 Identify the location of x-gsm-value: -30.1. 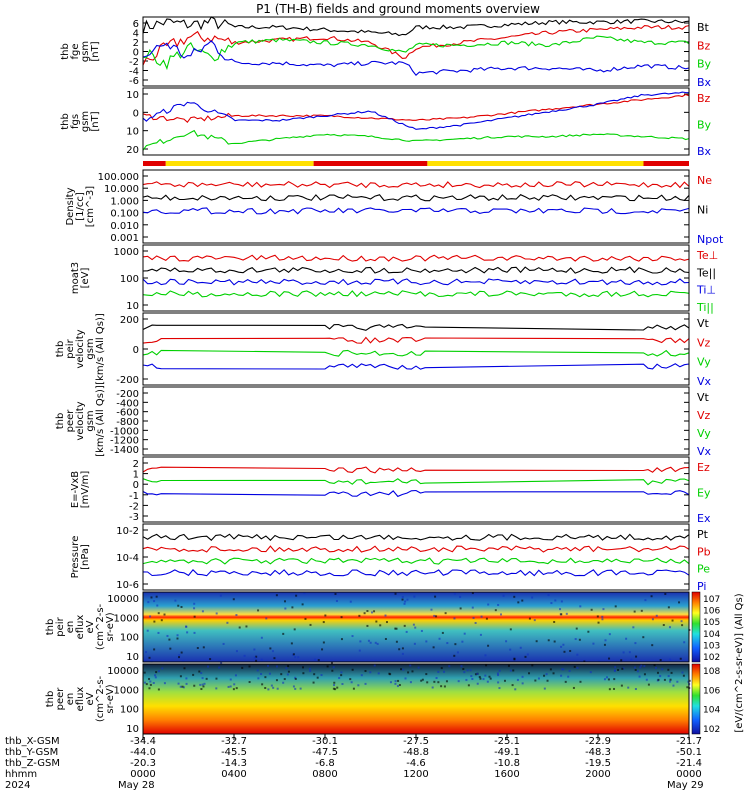
(325, 741).